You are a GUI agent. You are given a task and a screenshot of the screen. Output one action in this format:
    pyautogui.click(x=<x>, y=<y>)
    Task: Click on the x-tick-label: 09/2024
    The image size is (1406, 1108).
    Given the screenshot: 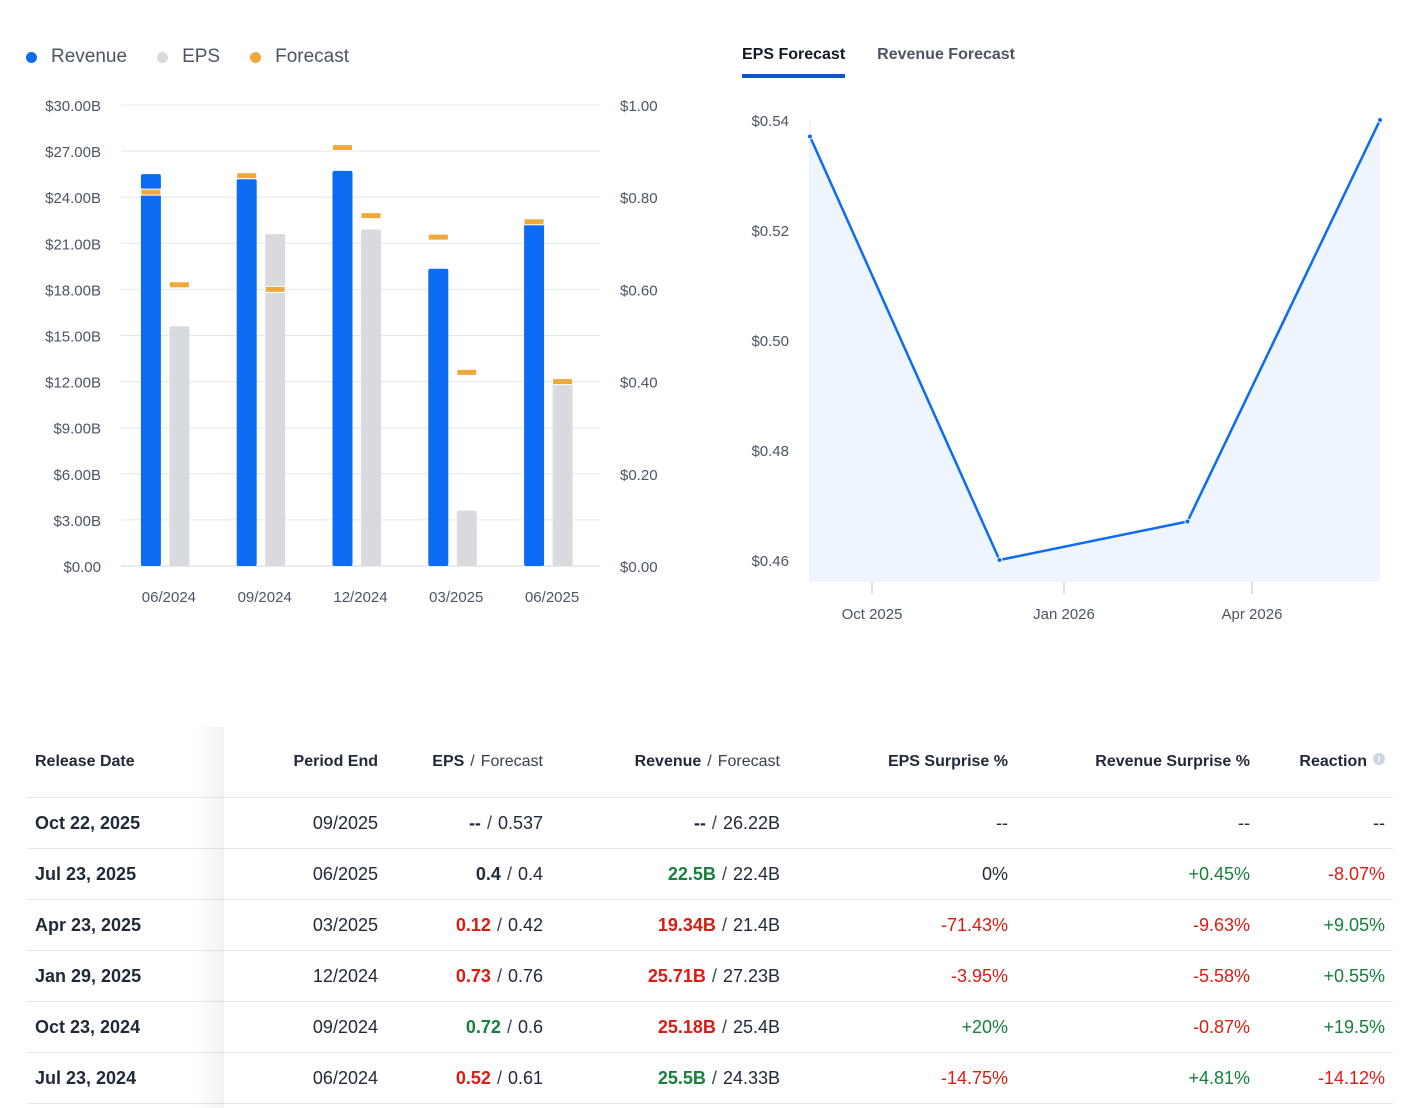 What is the action you would take?
    pyautogui.click(x=265, y=597)
    